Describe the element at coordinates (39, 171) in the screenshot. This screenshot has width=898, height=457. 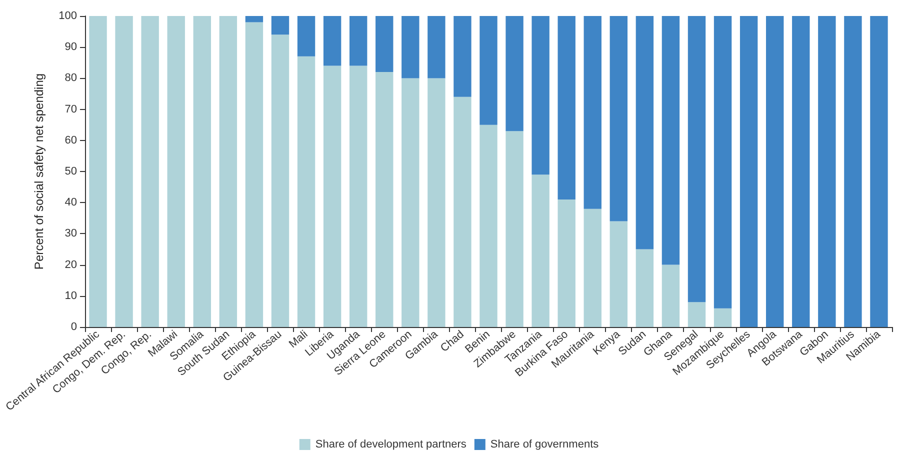
I see `y-axis-title: Percent of social safety net spending` at that location.